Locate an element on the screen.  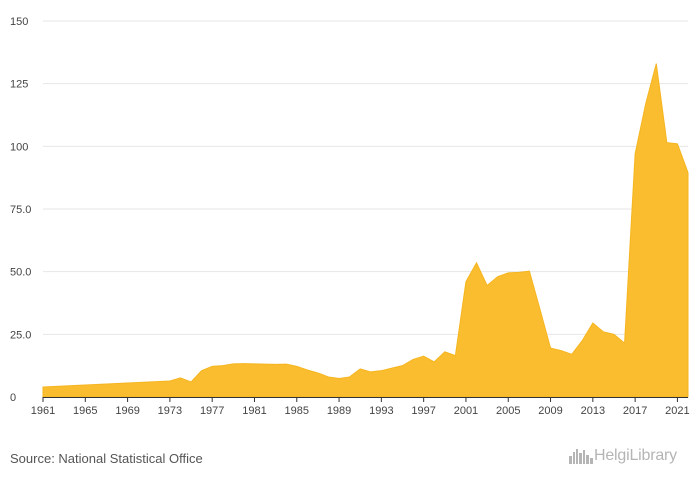
x-tick-label: 2005 is located at coordinates (508, 411).